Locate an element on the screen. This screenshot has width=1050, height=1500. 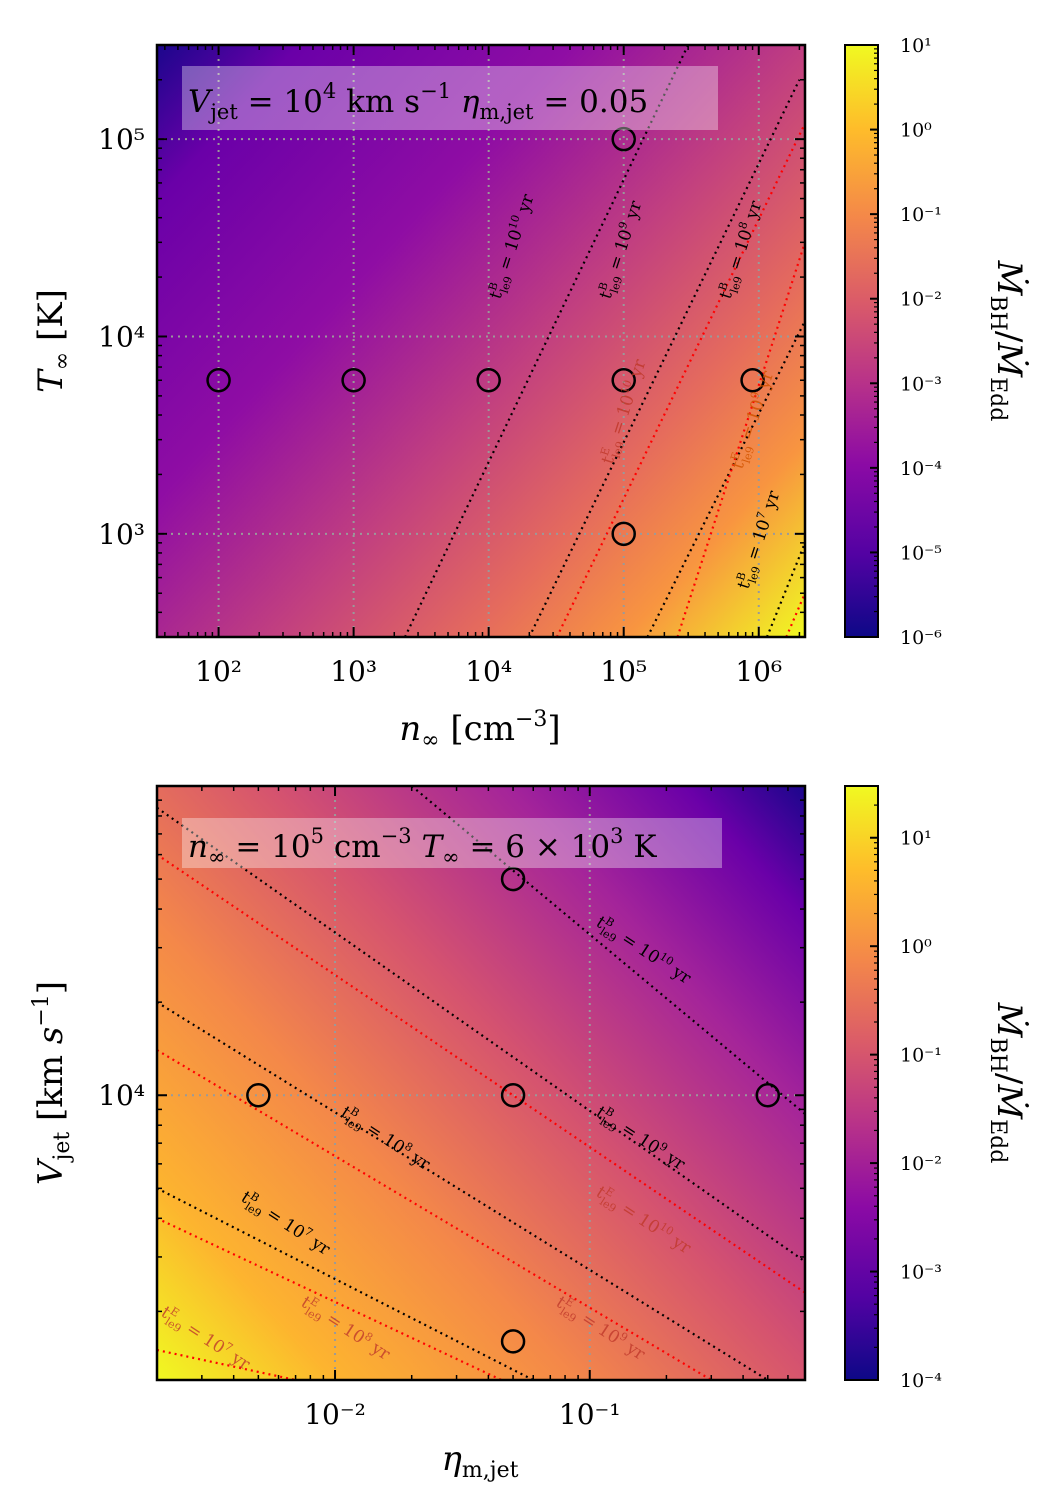
x-tick-label: 10⁴ is located at coordinates (488, 671).